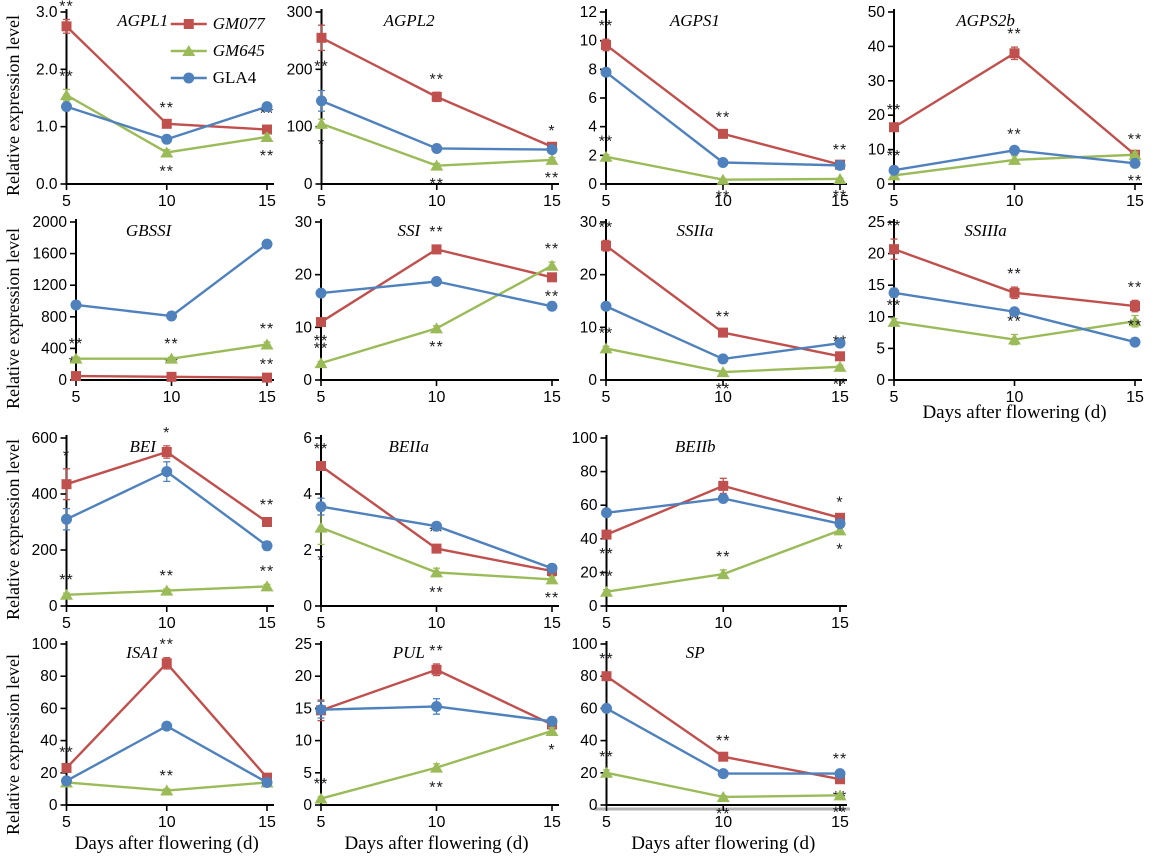 Image resolution: width=1157 pixels, height=857 pixels. Describe the element at coordinates (695, 652) in the screenshot. I see `svg-text: SP` at that location.